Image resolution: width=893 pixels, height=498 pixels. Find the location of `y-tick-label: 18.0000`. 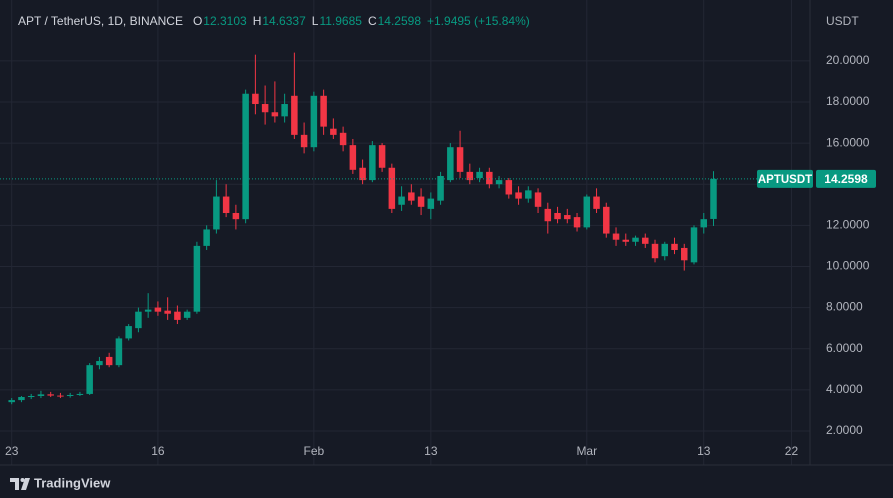

y-tick-label: 18.0000 is located at coordinates (848, 101).